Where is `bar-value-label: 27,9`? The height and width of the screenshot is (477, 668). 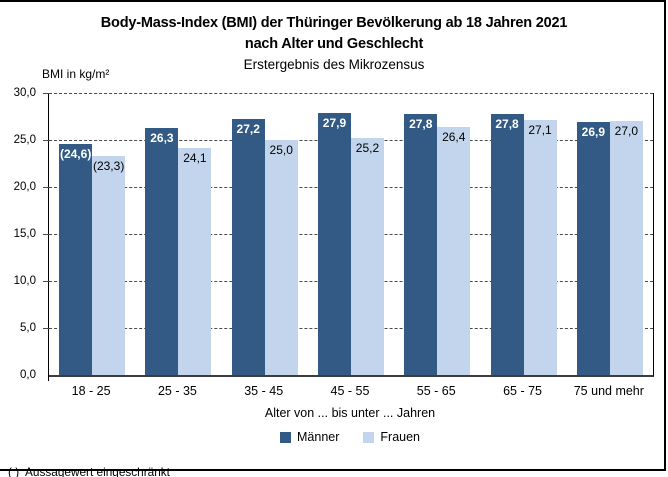 bar-value-label: 27,9 is located at coordinates (334, 122).